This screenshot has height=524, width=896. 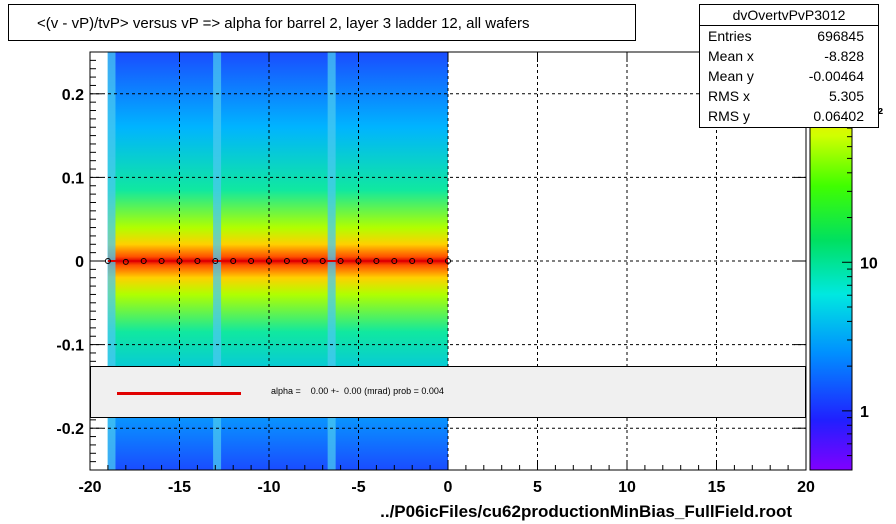 What do you see at coordinates (627, 487) in the screenshot?
I see `x-tick-label-6: 10` at bounding box center [627, 487].